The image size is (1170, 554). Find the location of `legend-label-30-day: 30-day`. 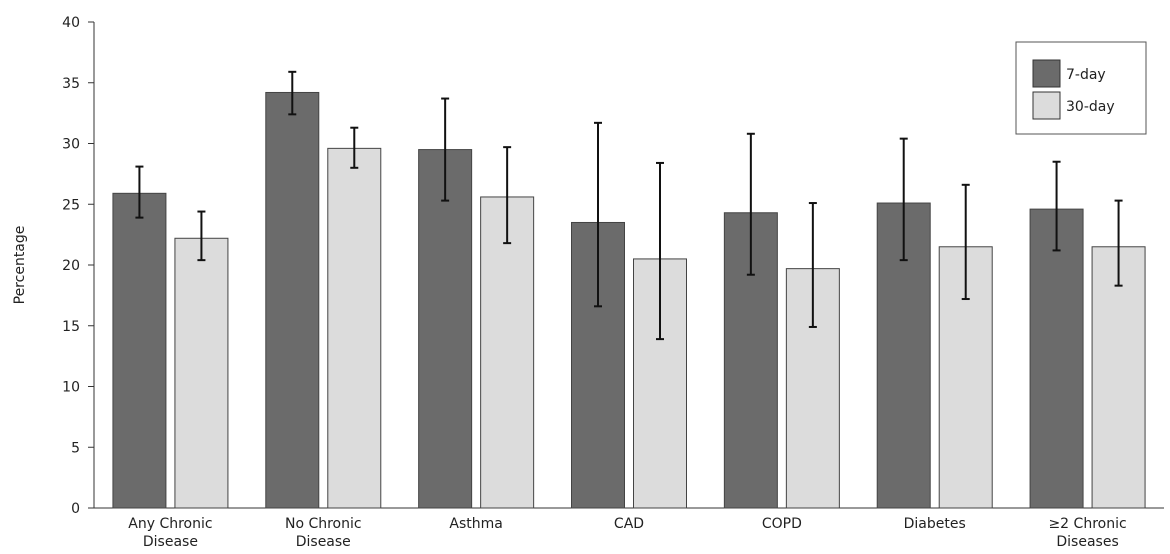

legend-label-30-day: 30-day is located at coordinates (1090, 107).